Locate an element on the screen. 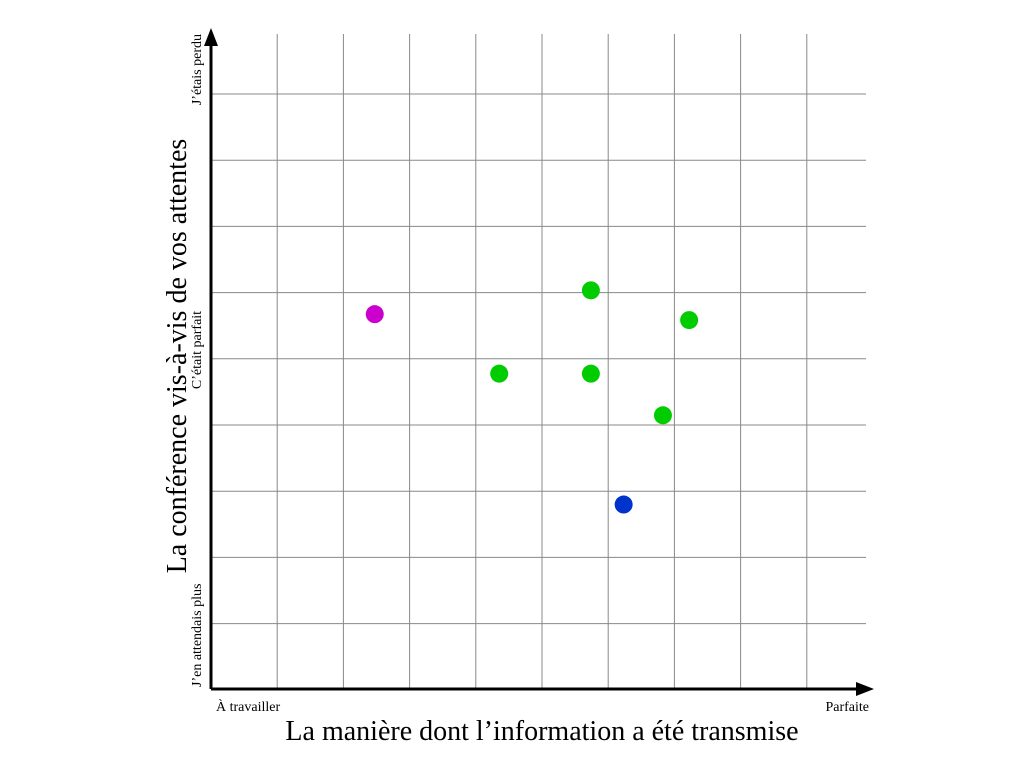 This screenshot has height=773, width=1024. x-tick-label-max: Parfaite is located at coordinates (847, 707).